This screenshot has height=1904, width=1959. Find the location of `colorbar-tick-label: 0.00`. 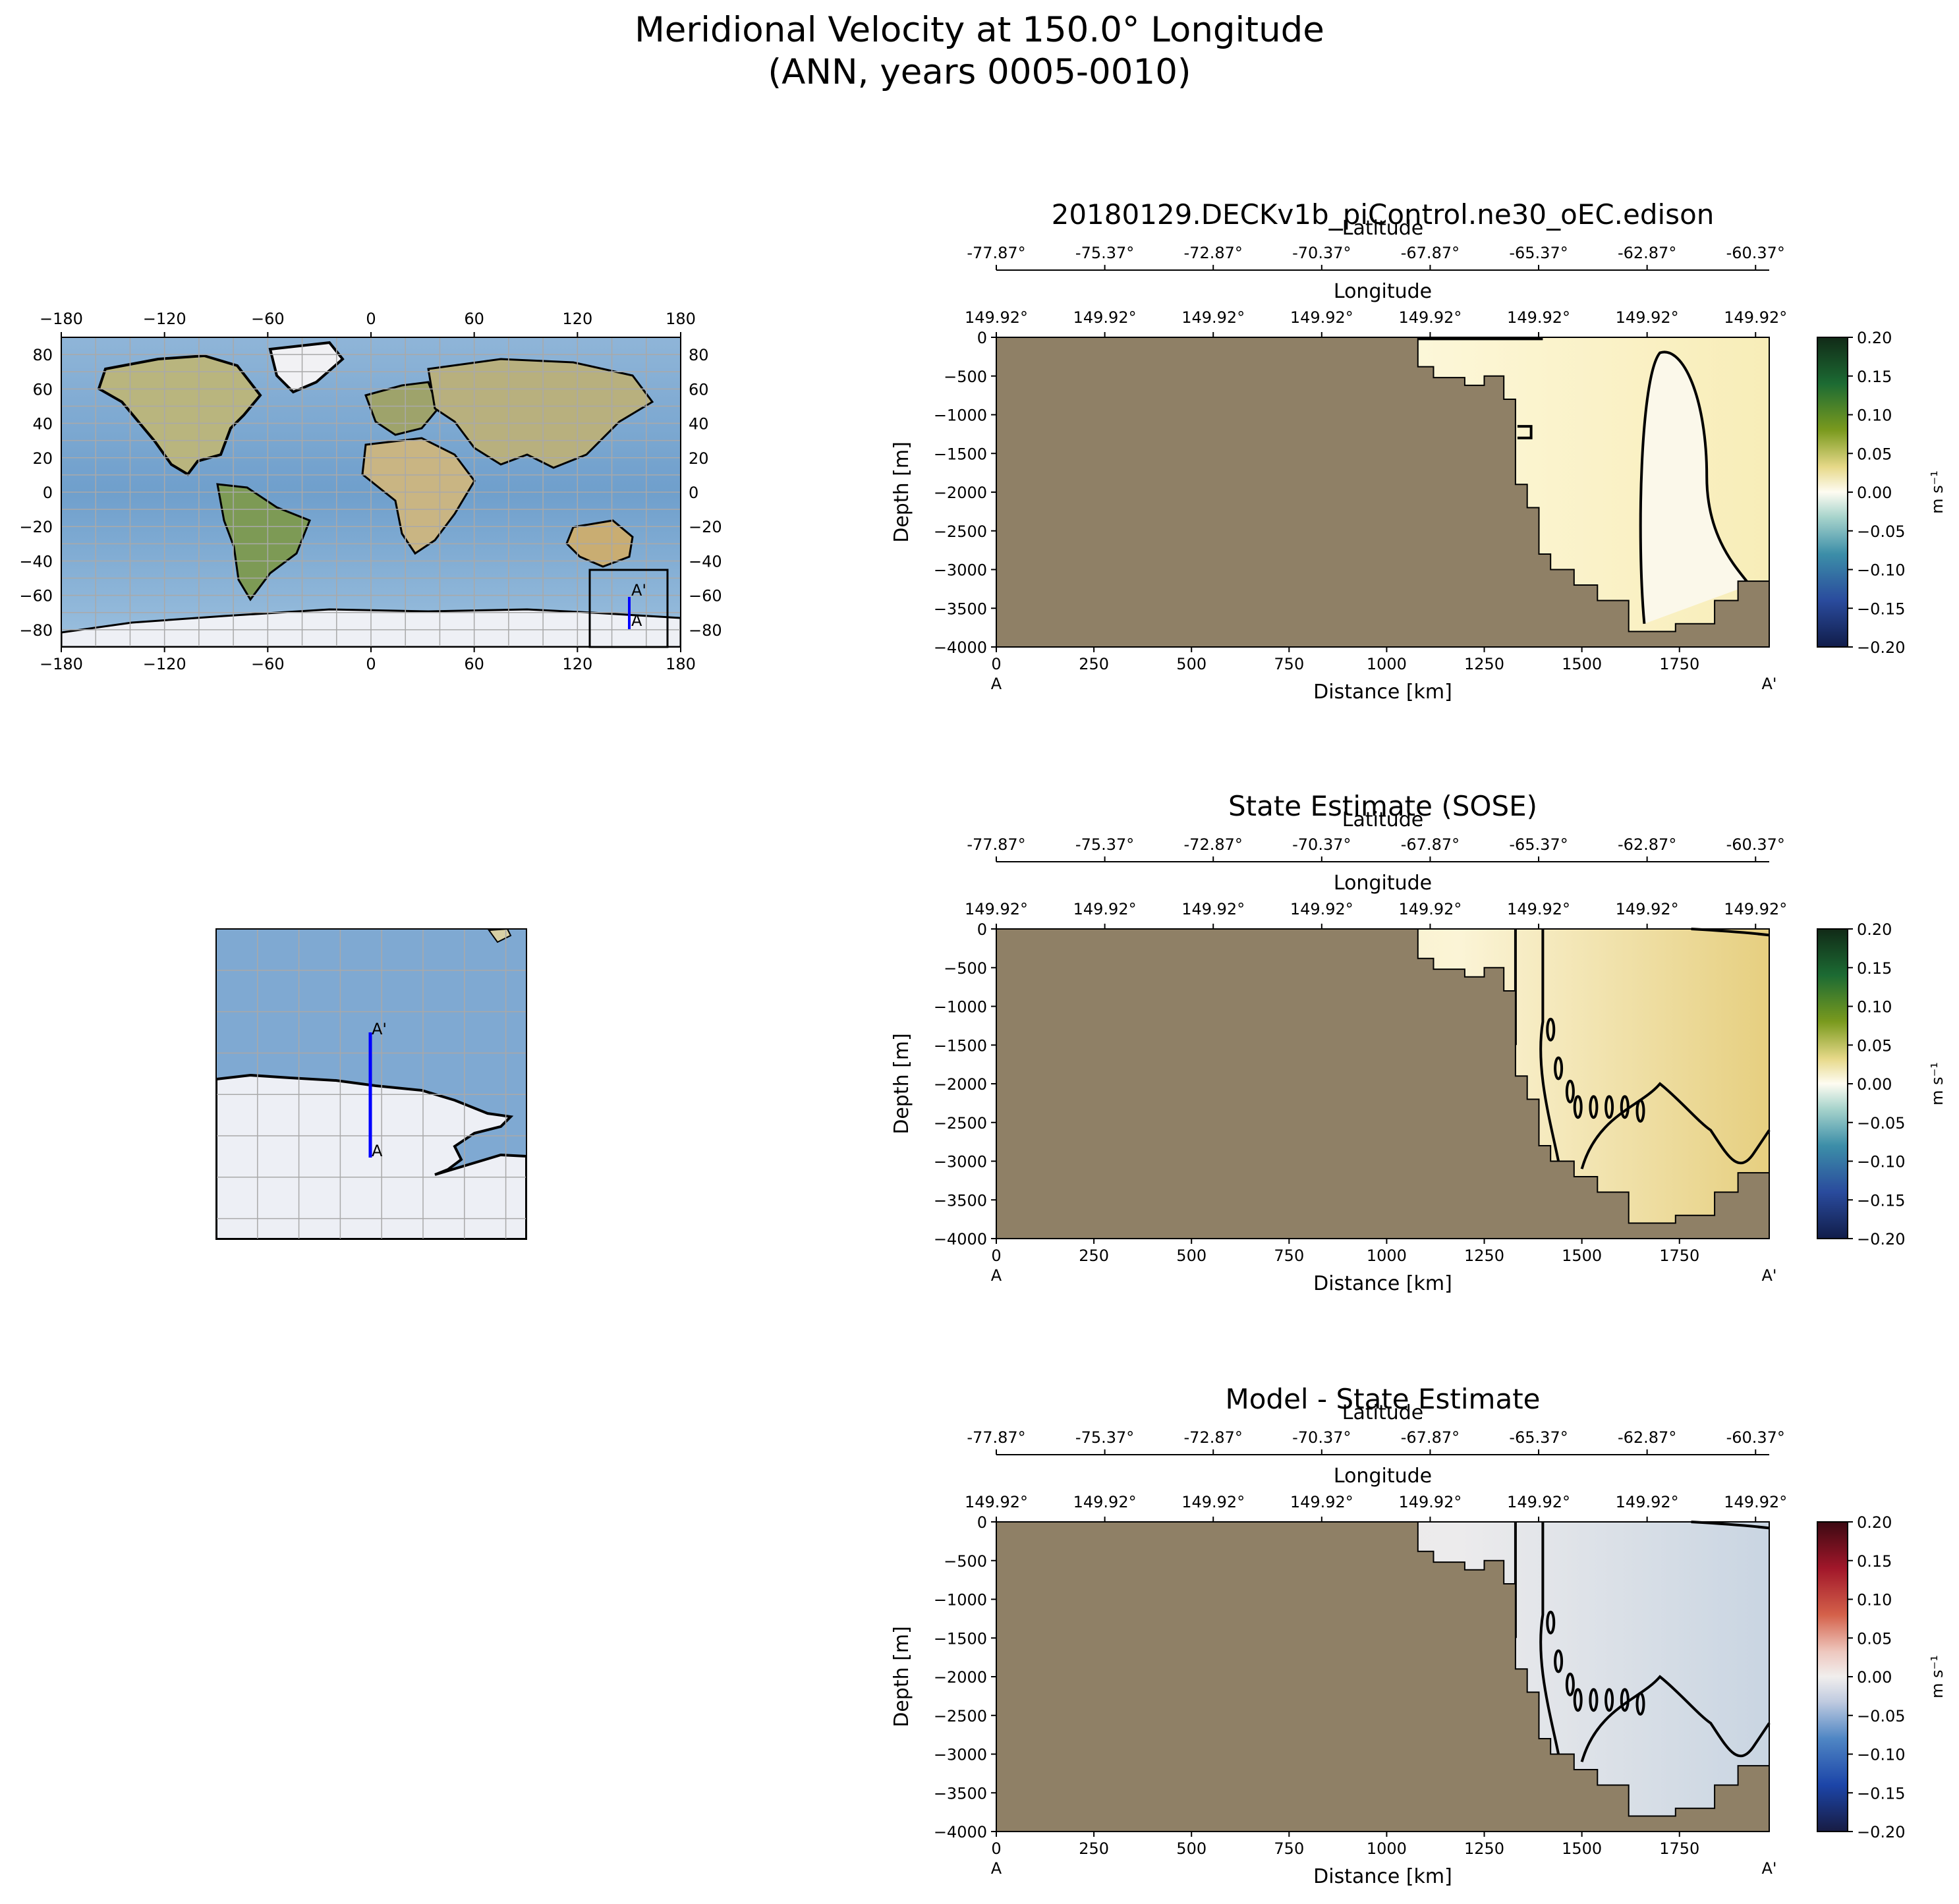

colorbar-tick-label: 0.00 is located at coordinates (1874, 1677).